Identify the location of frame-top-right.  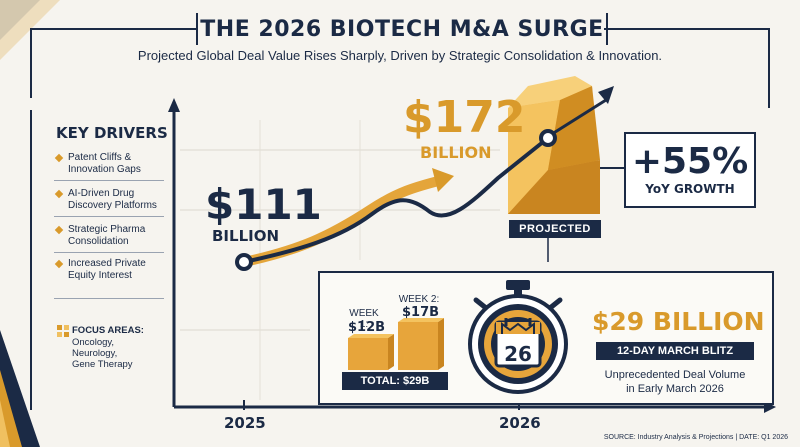
(687, 29).